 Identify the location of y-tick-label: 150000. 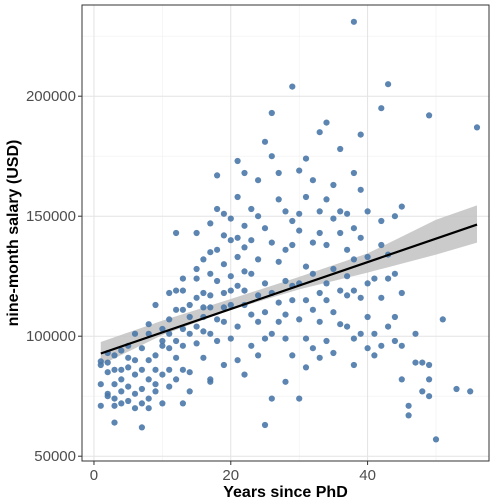
(51, 216).